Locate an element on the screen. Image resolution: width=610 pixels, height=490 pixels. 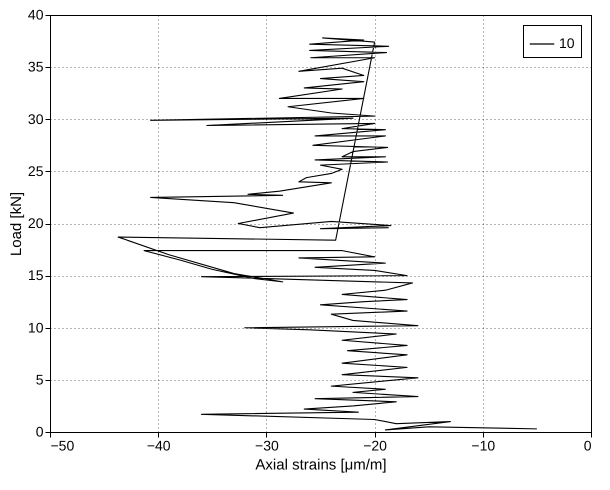
x-tick-label: −30 is located at coordinates (267, 446).